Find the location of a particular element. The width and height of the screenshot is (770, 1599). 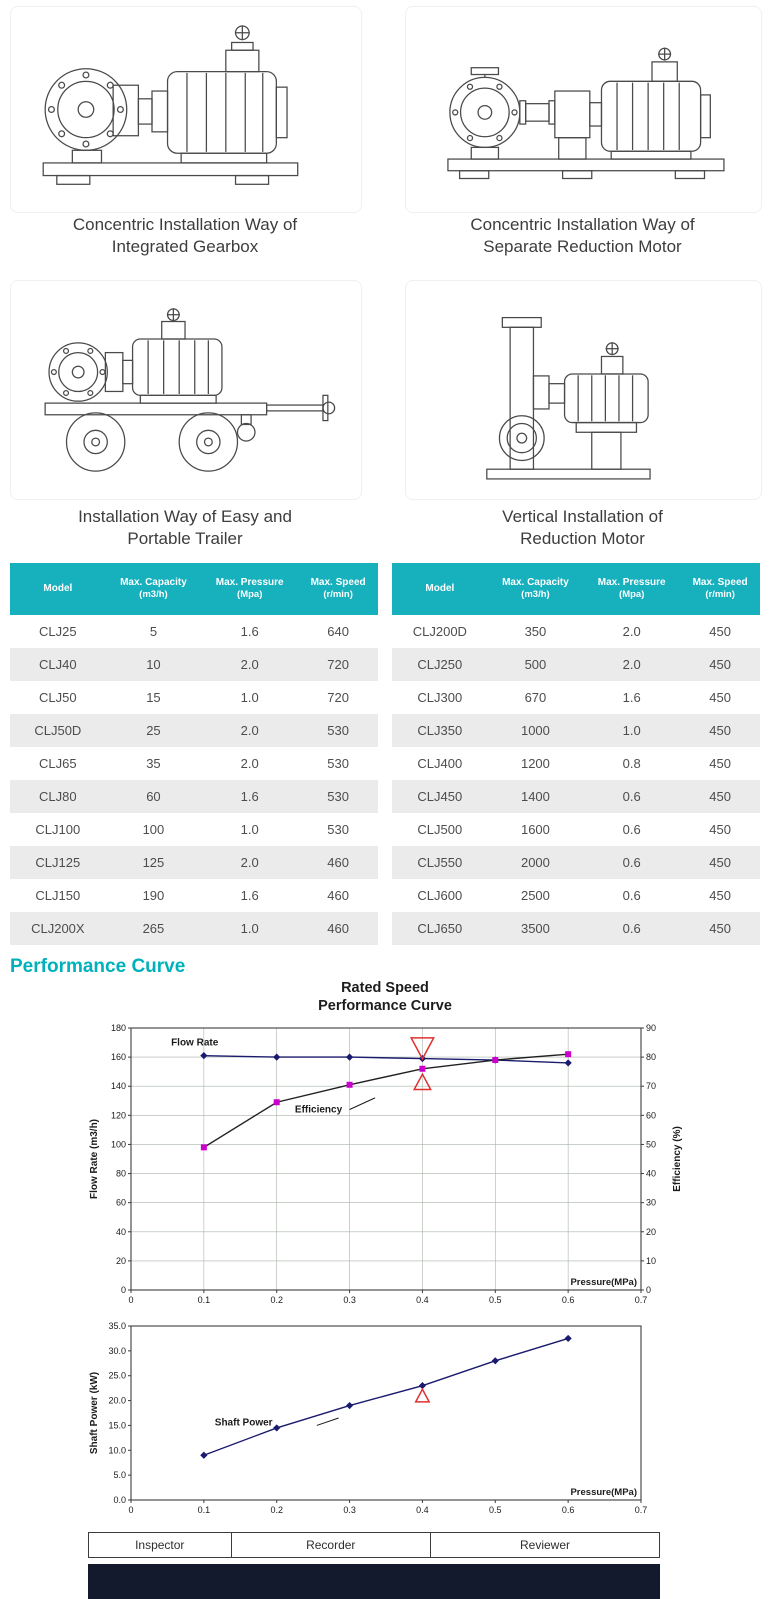

svg-text: Shaft Power (kW) is located at coordinates (94, 1413).